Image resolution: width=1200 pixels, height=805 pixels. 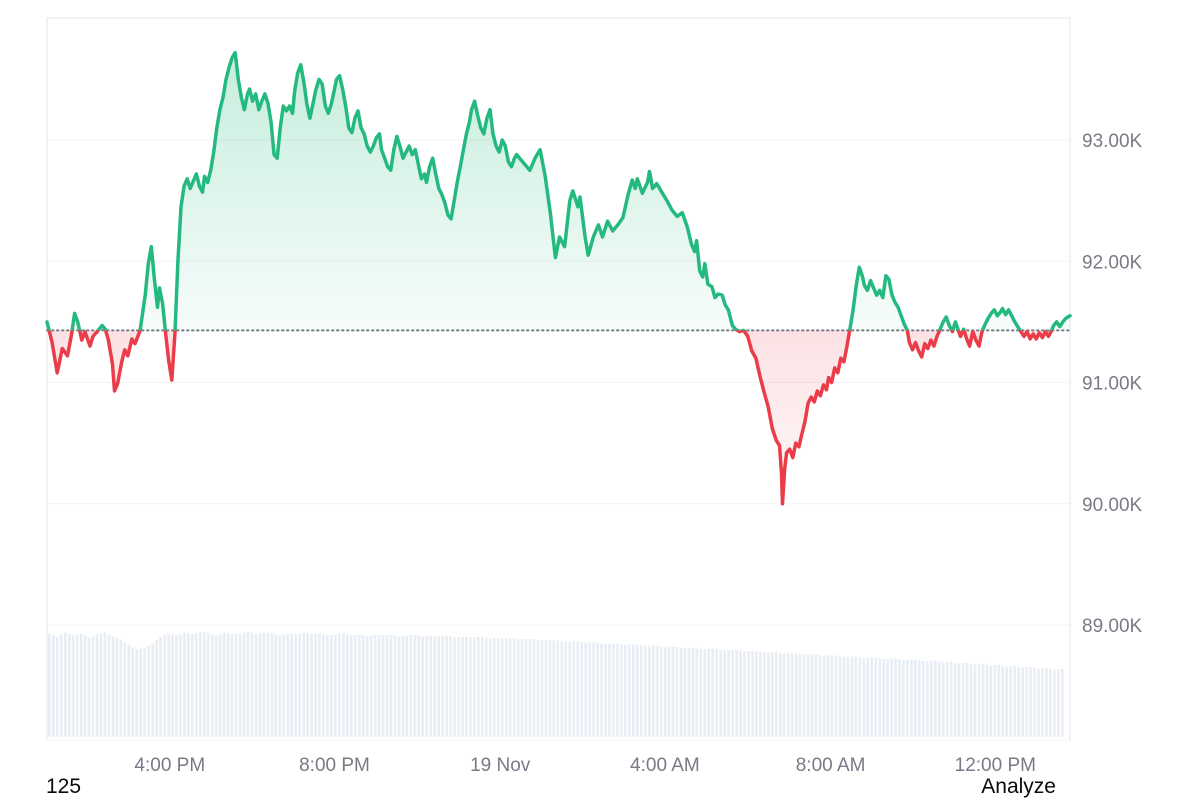 I want to click on x-axis-label: 8:00 AM, so click(x=831, y=765).